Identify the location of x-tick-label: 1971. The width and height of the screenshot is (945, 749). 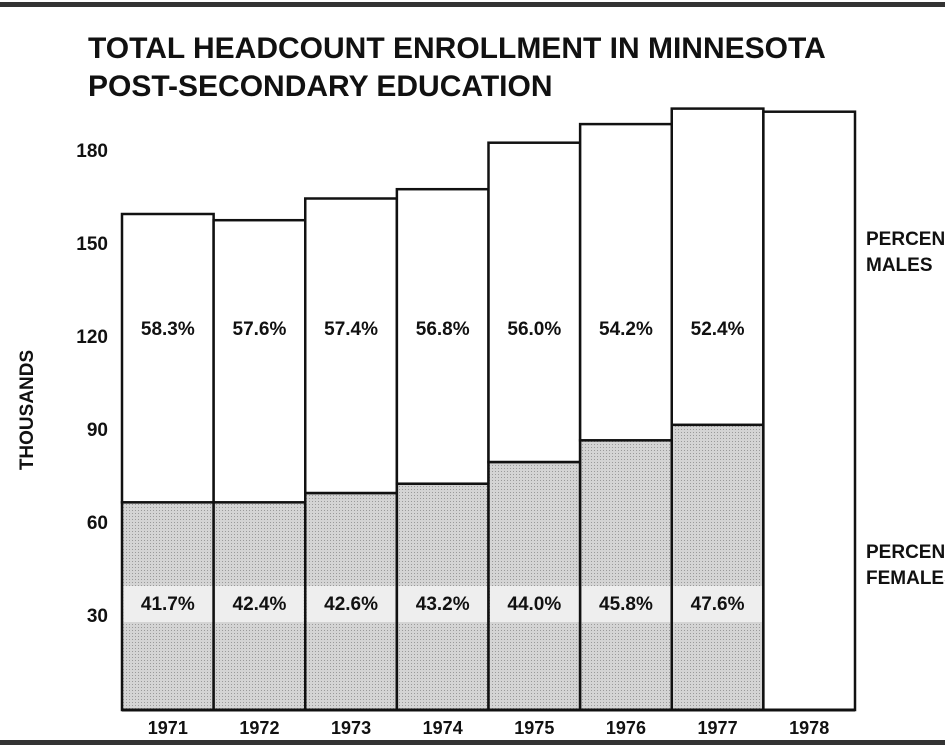
(168, 728).